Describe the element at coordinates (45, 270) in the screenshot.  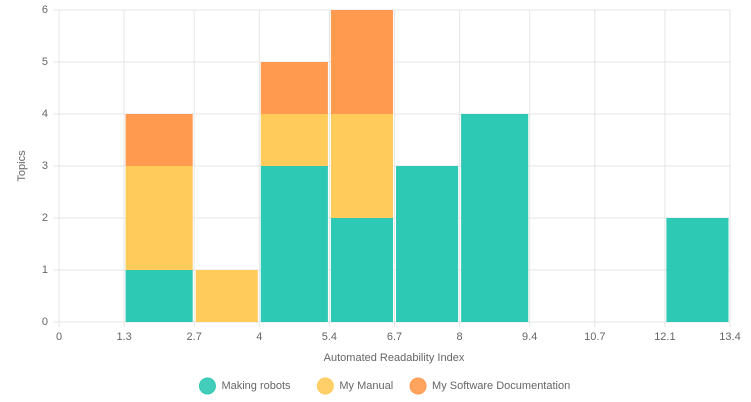
I see `y-tick-label: 1` at that location.